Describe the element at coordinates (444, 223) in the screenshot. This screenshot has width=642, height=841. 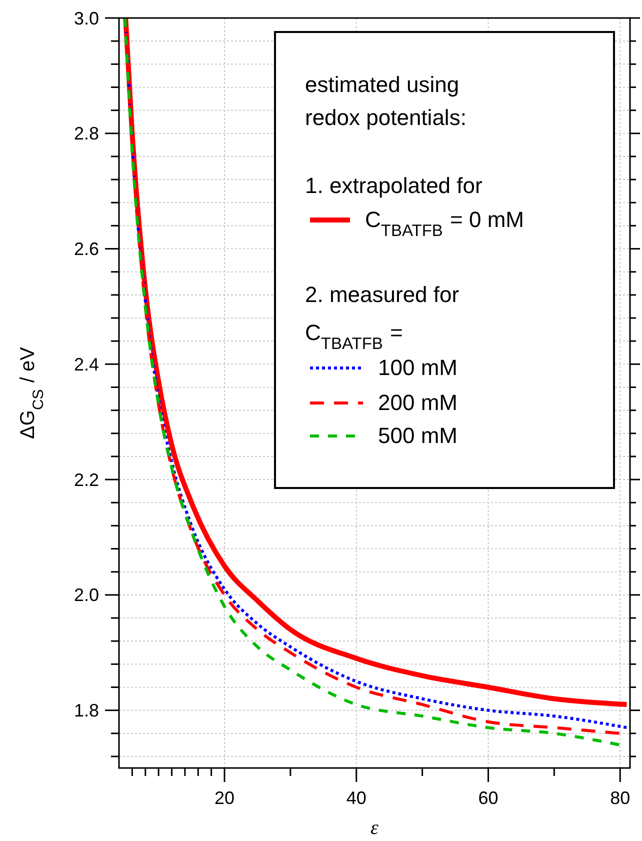
I see `legend-label: C$_{TBATFB}$ = 0 mM` at that location.